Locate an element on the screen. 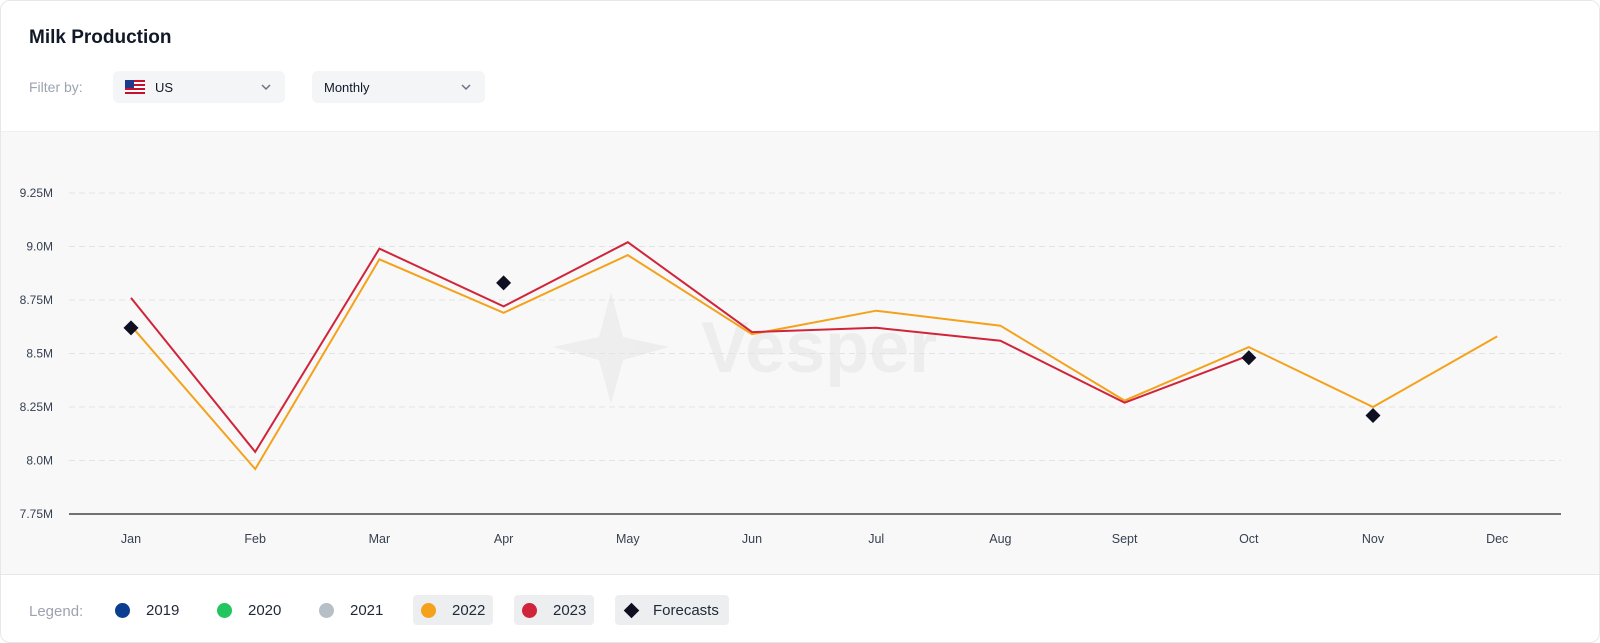  x-tick-label: Jul is located at coordinates (876, 539).